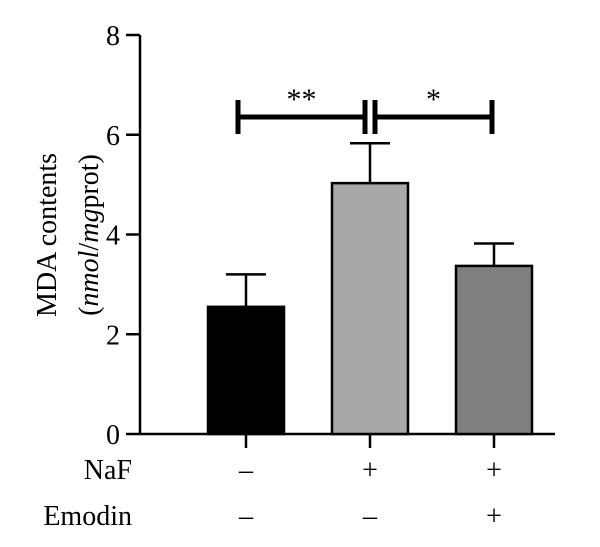 The width and height of the screenshot is (600, 547). Describe the element at coordinates (113, 335) in the screenshot. I see `y-tick-label: 2` at that location.